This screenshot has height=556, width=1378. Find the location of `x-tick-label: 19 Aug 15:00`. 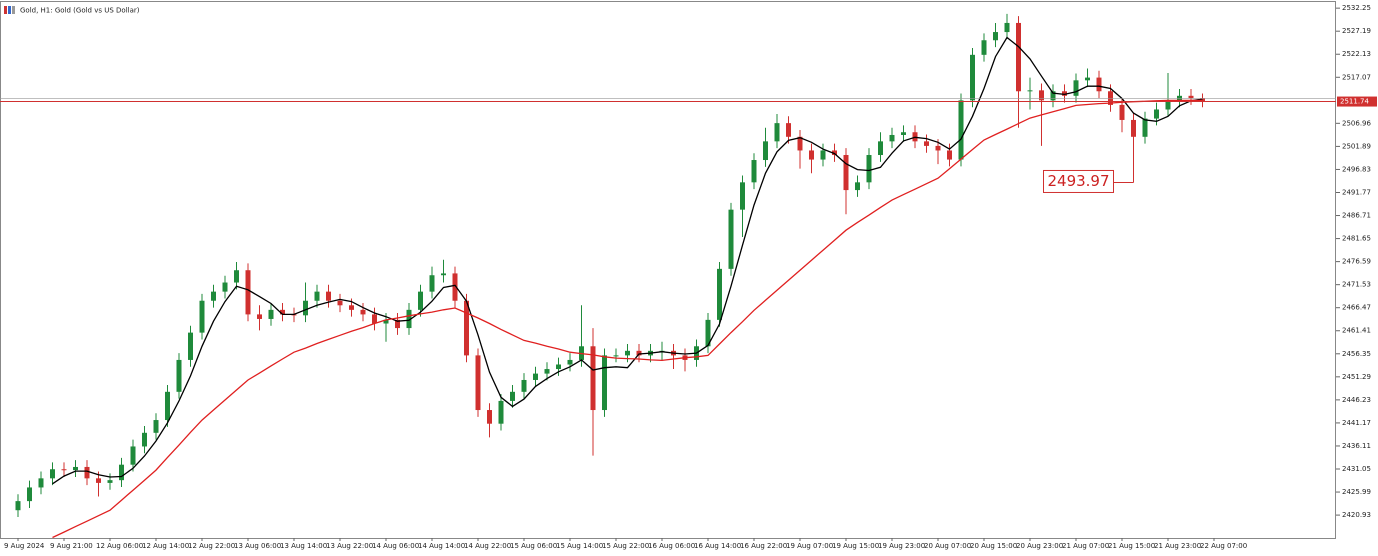

x-tick-label: 19 Aug 15:00 is located at coordinates (855, 546).